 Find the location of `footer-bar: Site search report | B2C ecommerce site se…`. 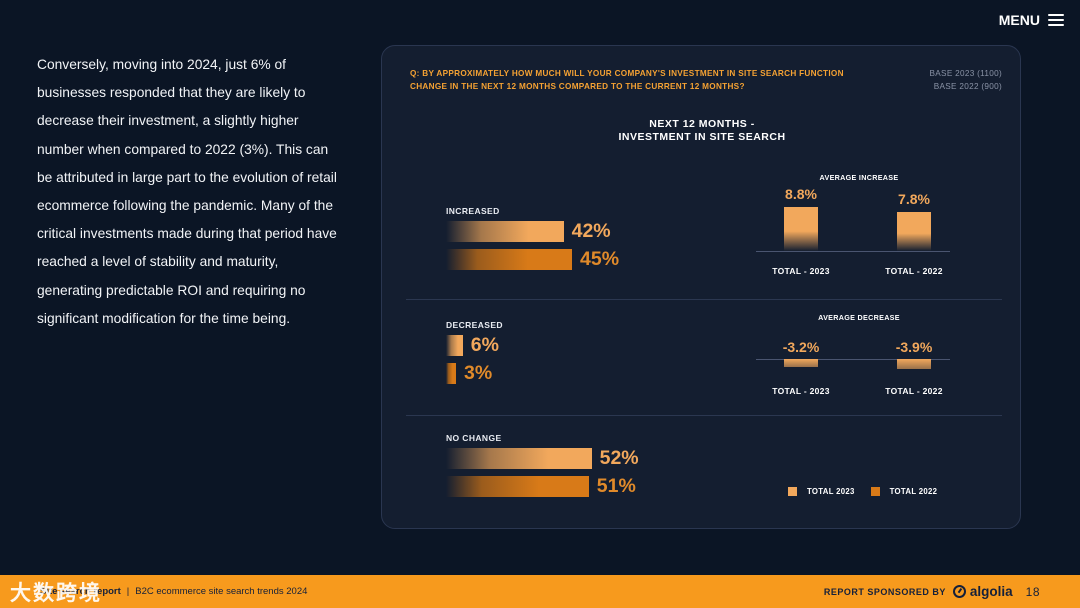

footer-bar: Site search report | B2C ecommerce site se… is located at coordinates (540, 591).